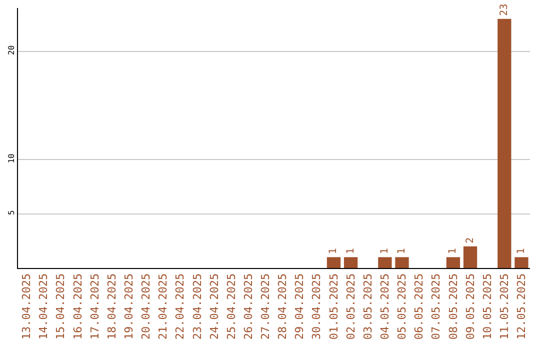  I want to click on x-tick-label: 14.04.2025, so click(43, 306).